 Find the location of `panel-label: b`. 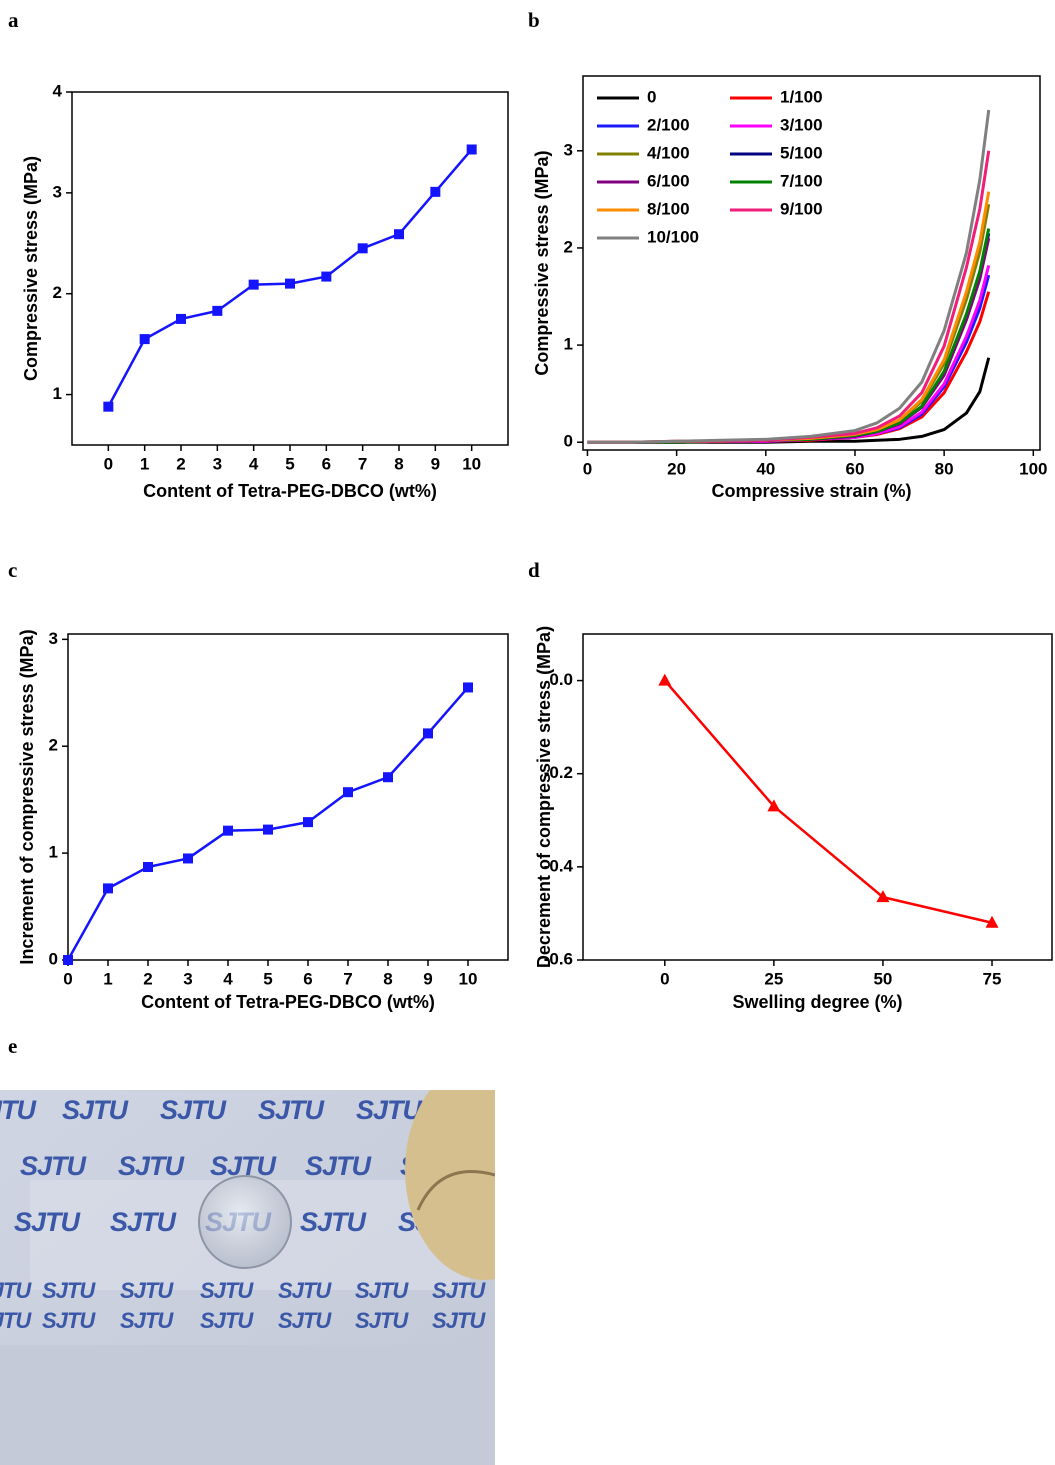

panel-label: b is located at coordinates (534, 20).